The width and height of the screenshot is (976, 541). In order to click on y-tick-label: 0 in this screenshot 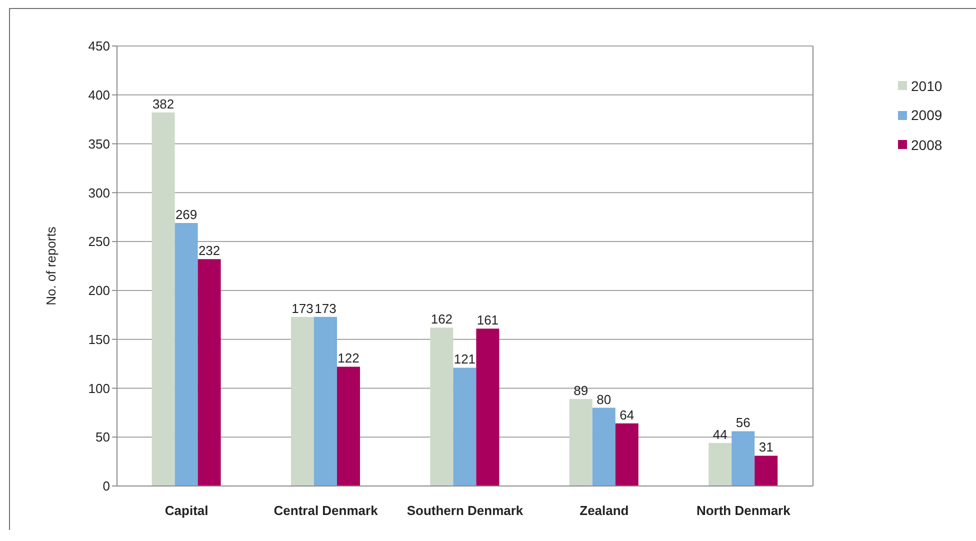, I will do `click(106, 486)`.